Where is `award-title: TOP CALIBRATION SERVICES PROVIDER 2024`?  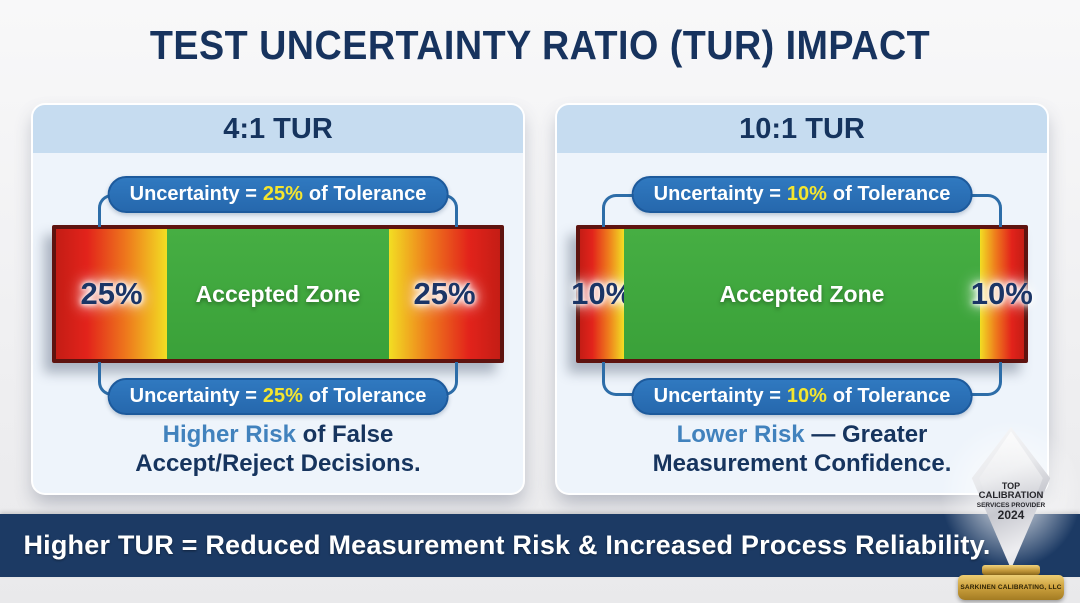 award-title: TOP CALIBRATION SERVICES PROVIDER 2024 is located at coordinates (1011, 501).